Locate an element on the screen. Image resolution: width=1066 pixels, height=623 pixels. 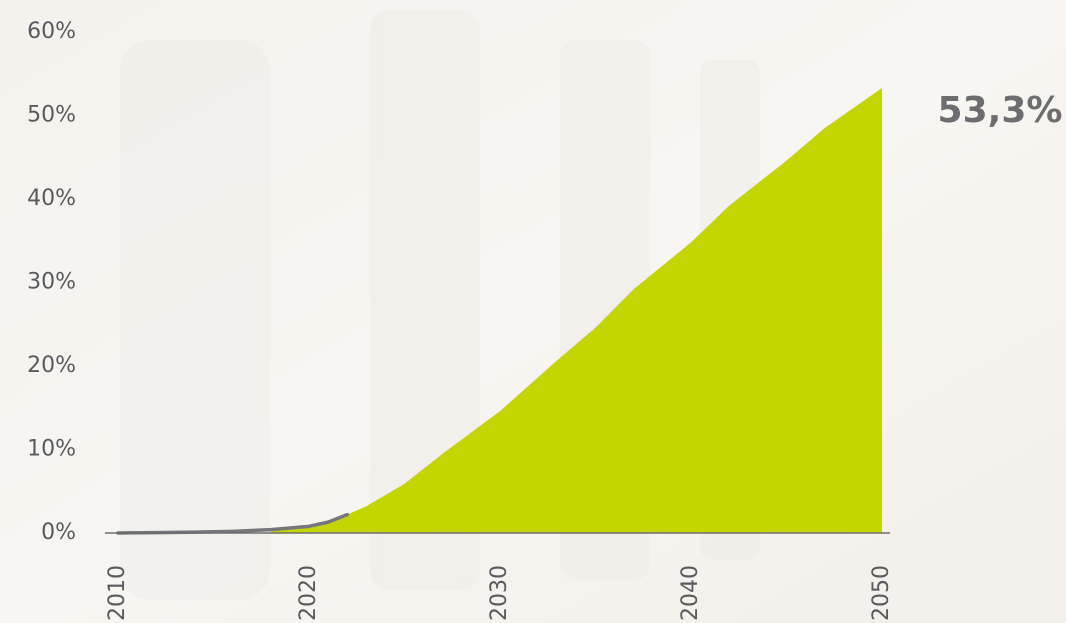
y-tick-label: 0% is located at coordinates (58, 532).